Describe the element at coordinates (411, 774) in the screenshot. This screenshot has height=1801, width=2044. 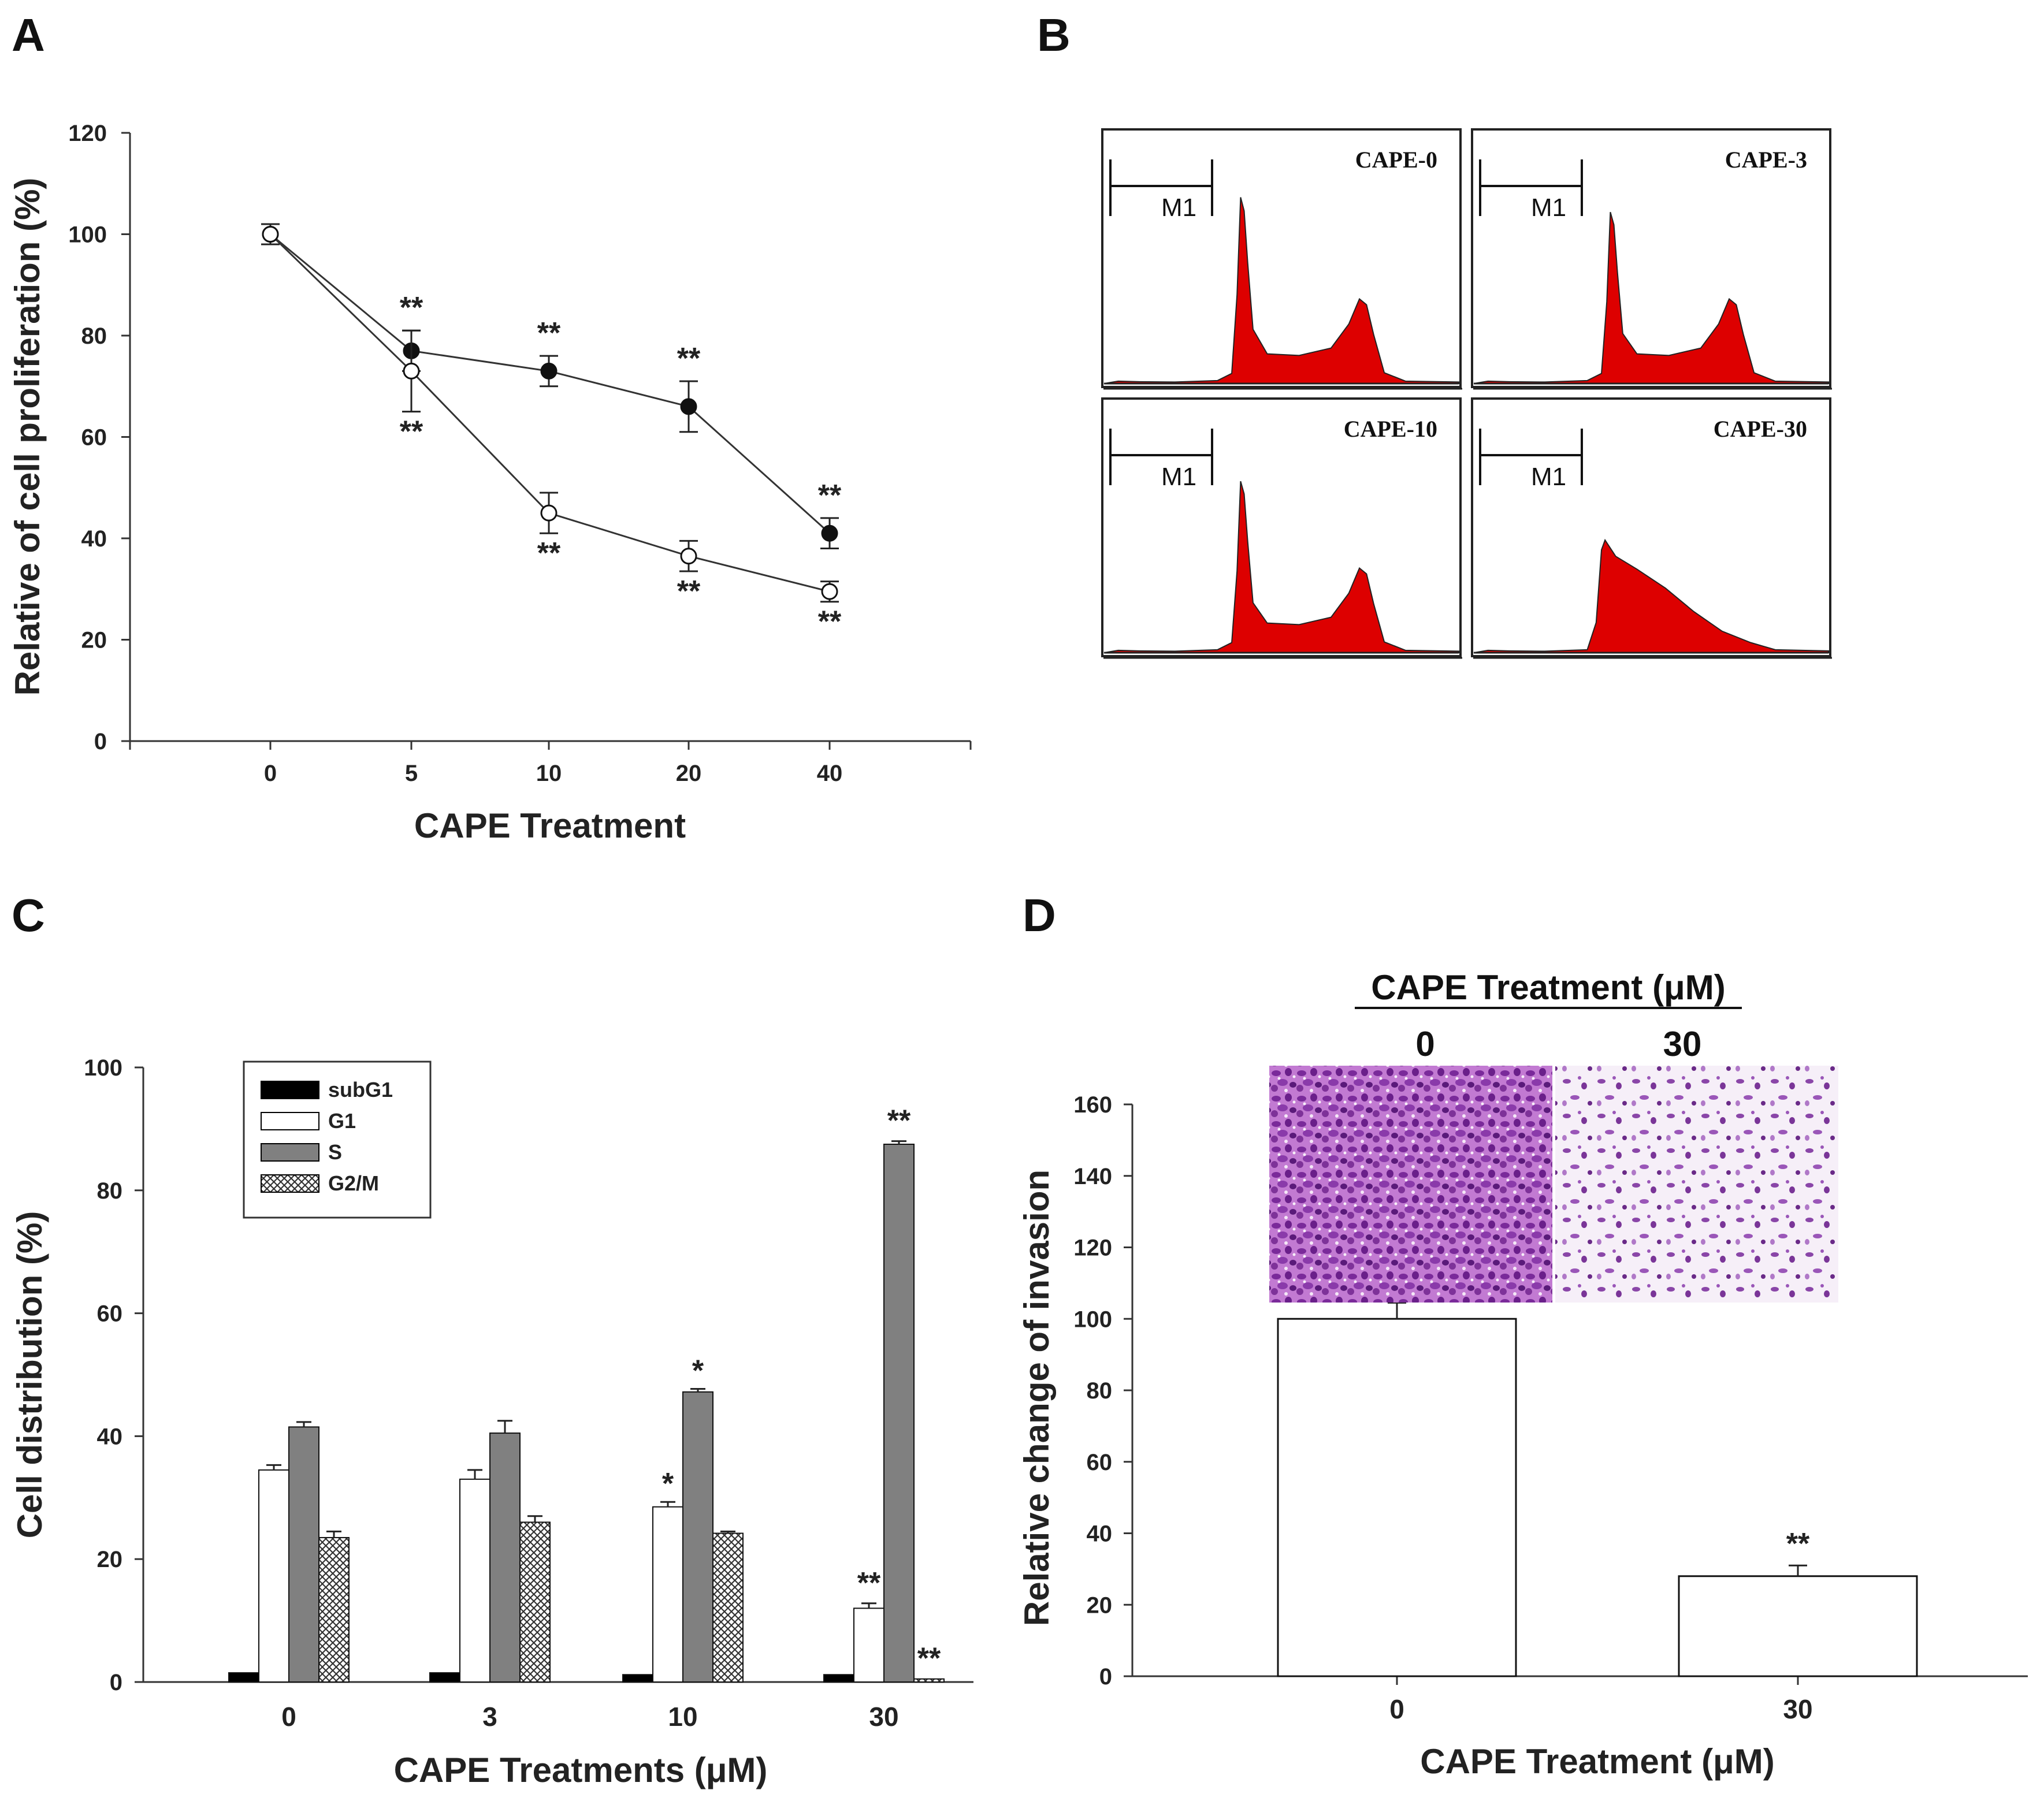
I see `x-tick-label: 5` at that location.